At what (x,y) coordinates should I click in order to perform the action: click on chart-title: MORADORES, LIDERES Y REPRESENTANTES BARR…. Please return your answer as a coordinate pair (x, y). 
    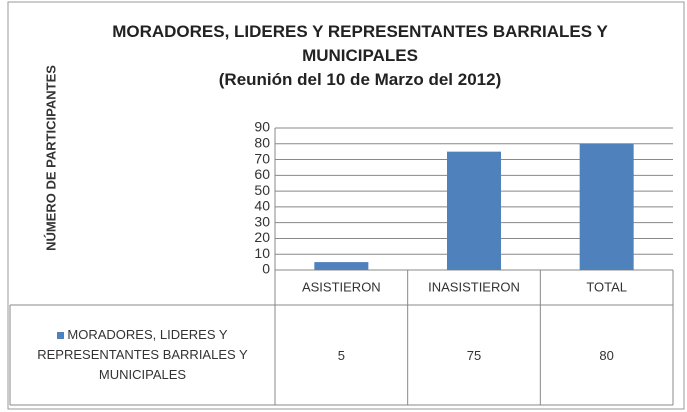
    Looking at the image, I should click on (360, 43).